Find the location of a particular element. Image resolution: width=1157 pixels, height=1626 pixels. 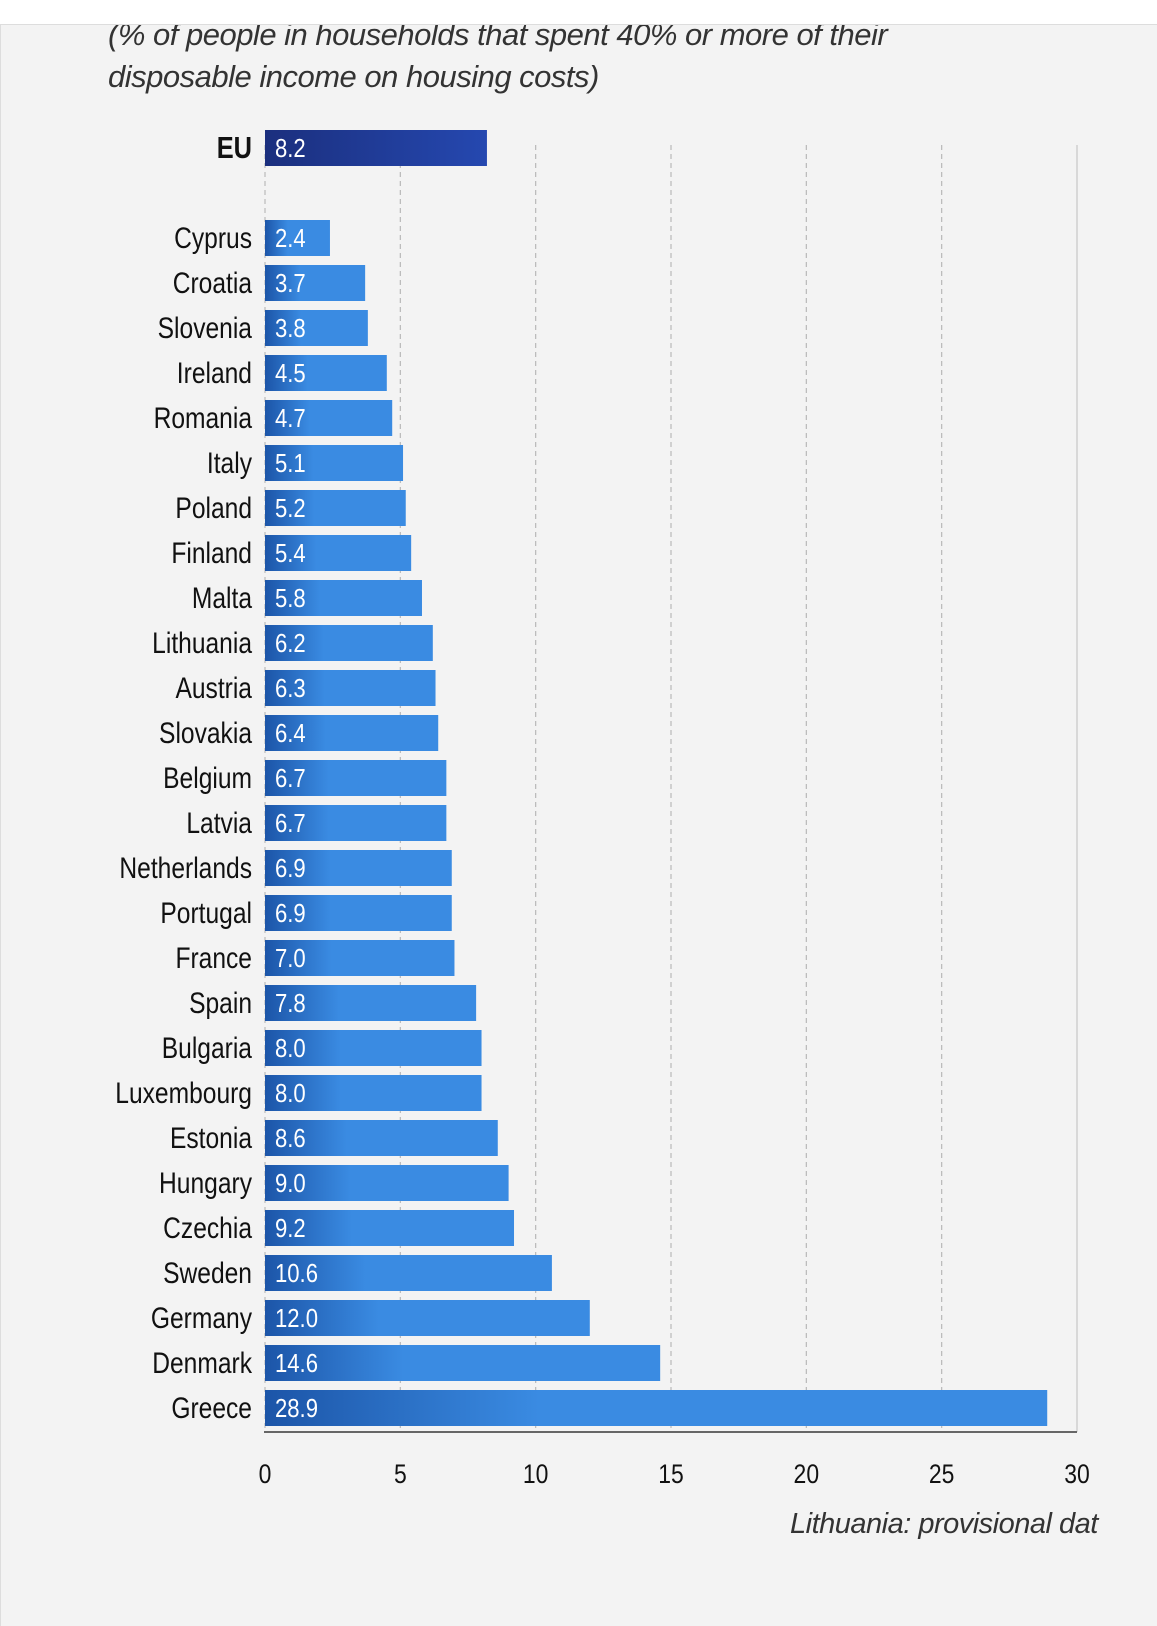

country-label: Ireland is located at coordinates (214, 373).